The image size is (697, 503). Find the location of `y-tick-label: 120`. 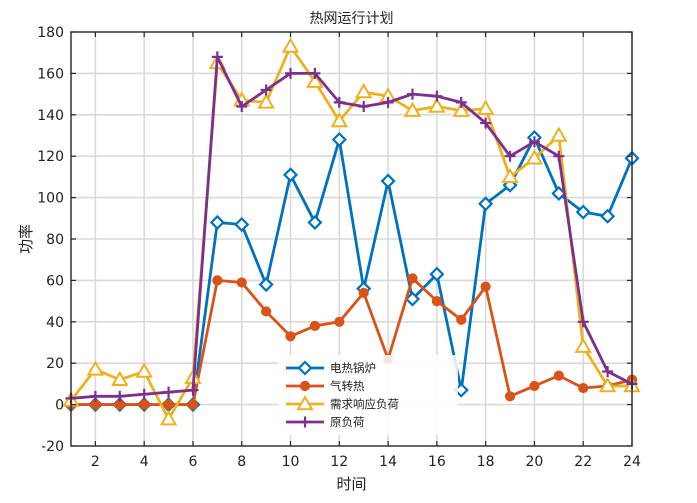

y-tick-label: 120 is located at coordinates (50, 157).